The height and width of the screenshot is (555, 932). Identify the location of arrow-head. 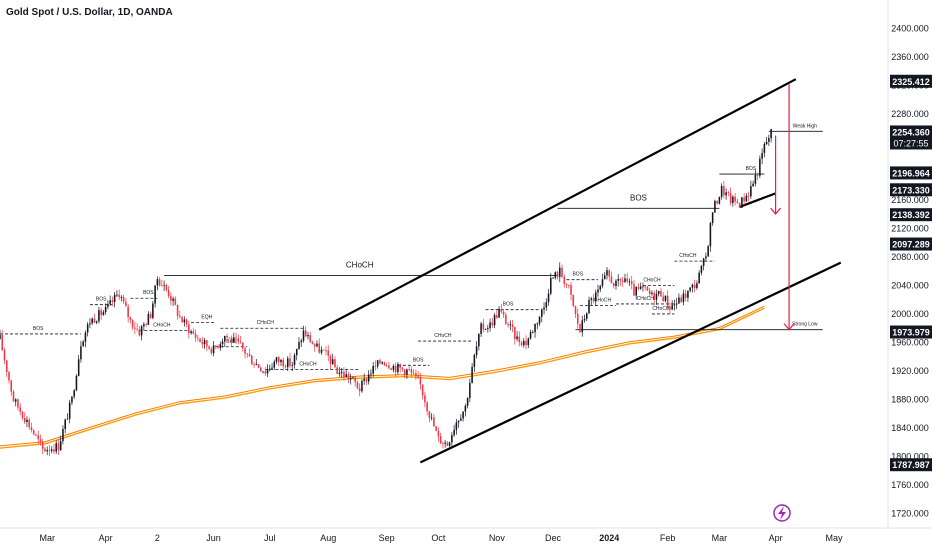
(789, 327).